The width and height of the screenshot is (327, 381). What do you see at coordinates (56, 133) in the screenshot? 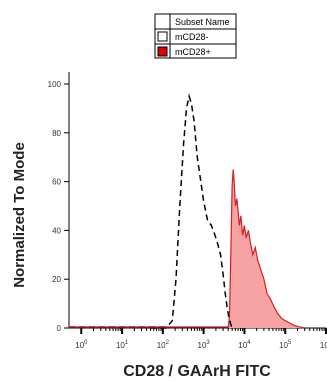
I see `y-tick-label-80: 80` at bounding box center [56, 133].